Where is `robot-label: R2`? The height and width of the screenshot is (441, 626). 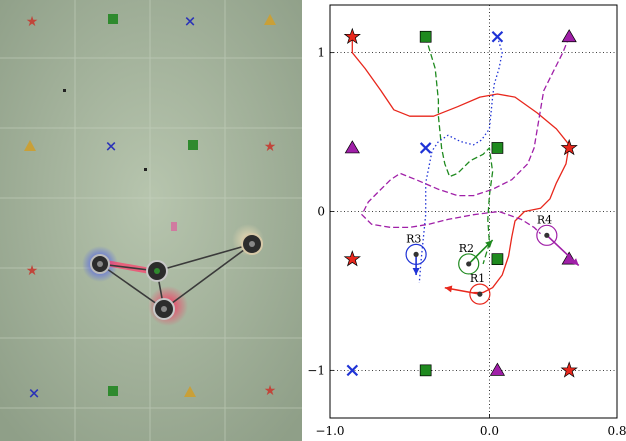
robot-label: R2 is located at coordinates (466, 248).